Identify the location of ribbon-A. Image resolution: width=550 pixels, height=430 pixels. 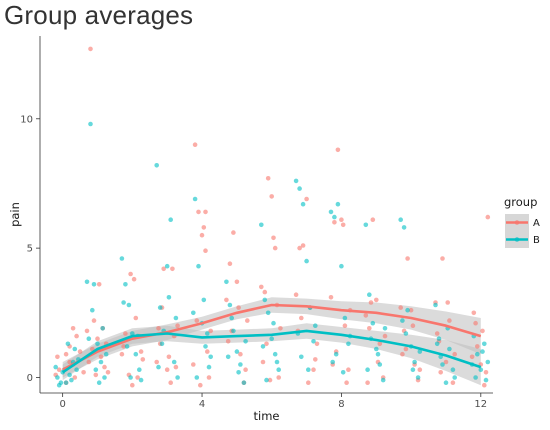
(271, 337).